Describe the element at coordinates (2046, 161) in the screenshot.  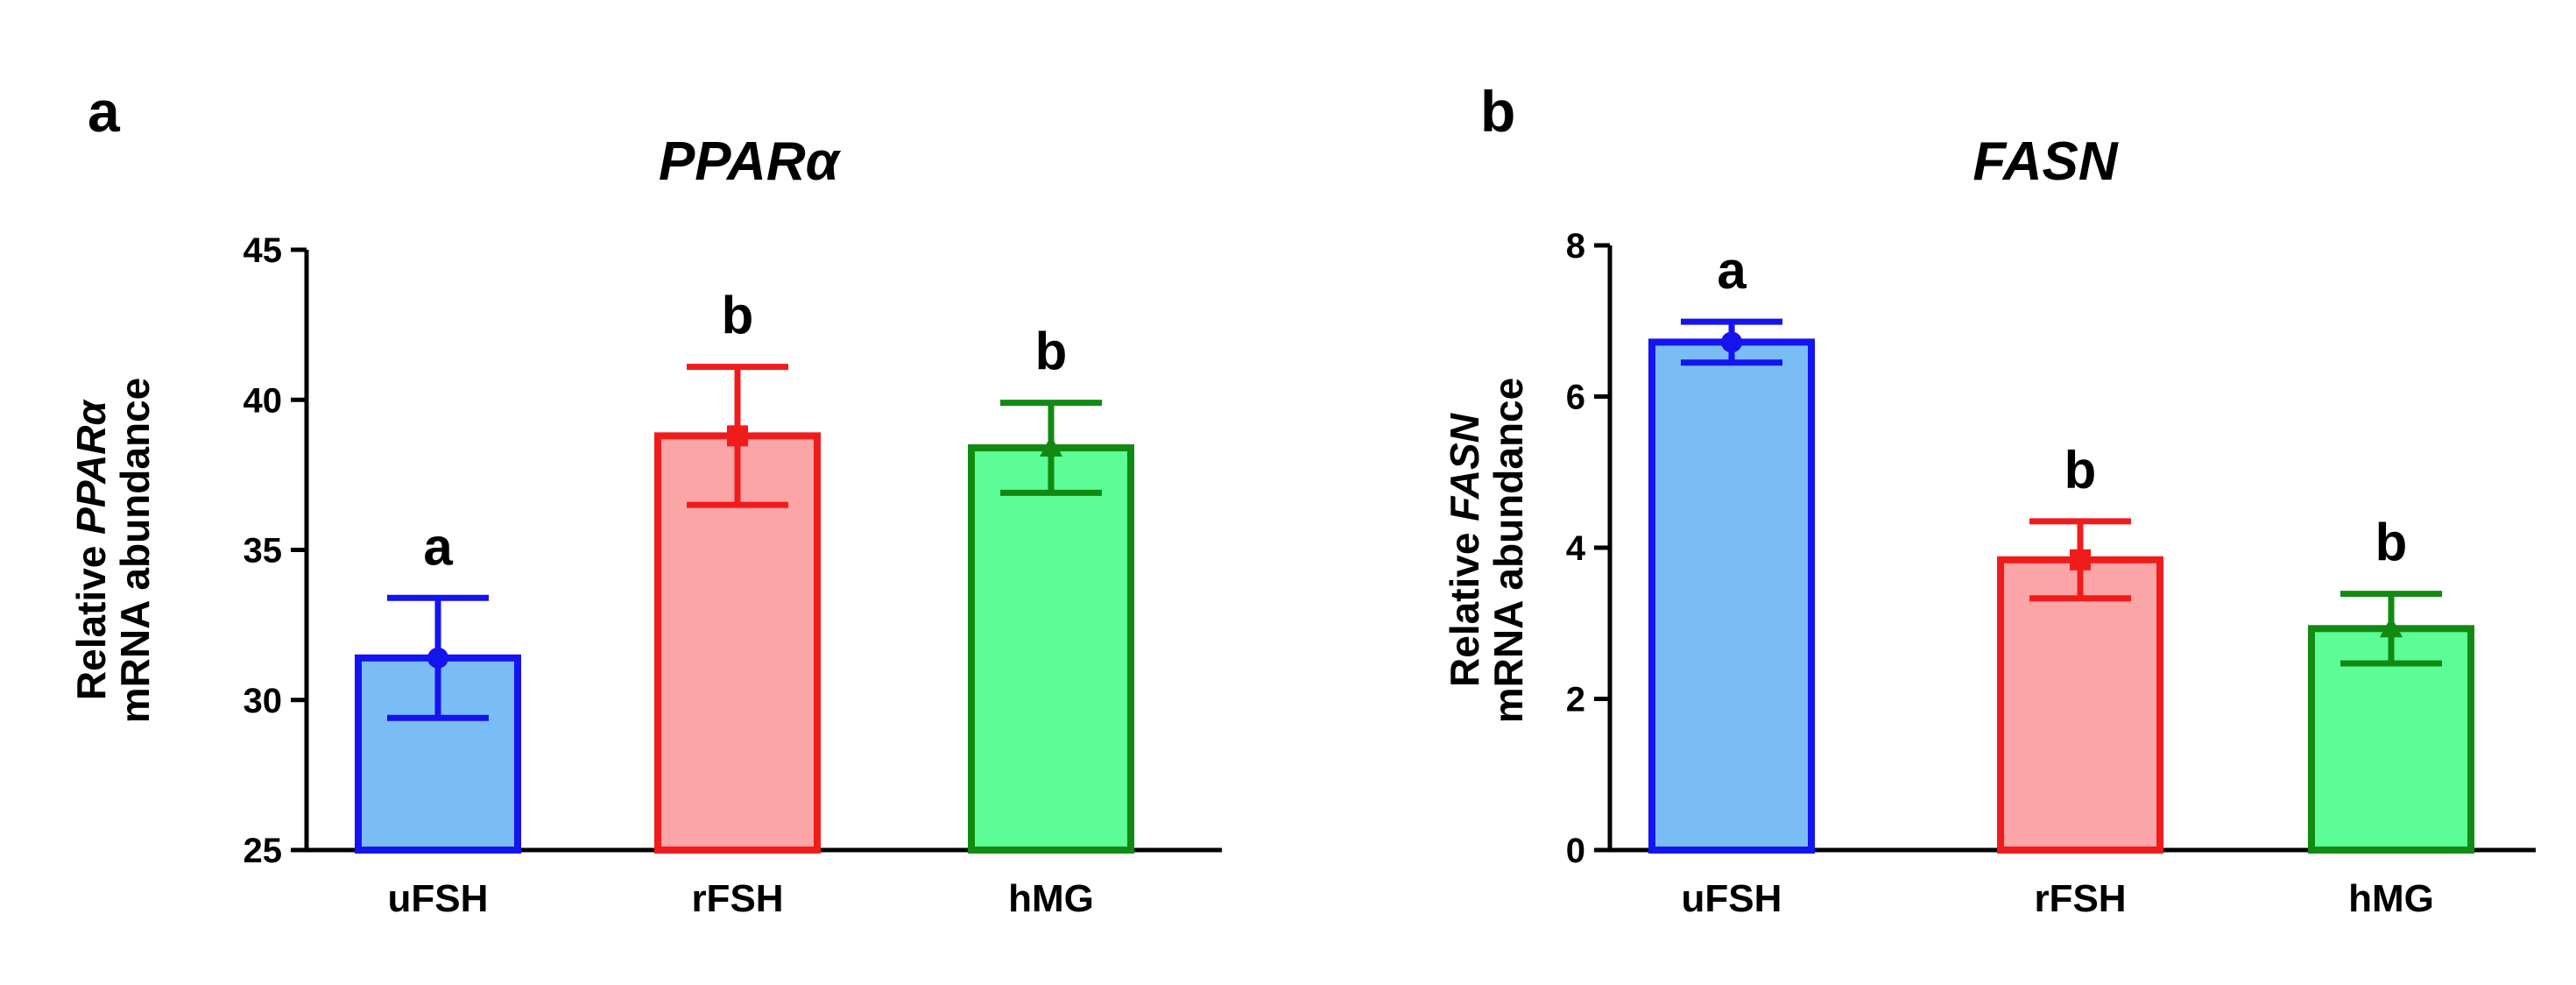
I see `chart-title: FASN` at that location.